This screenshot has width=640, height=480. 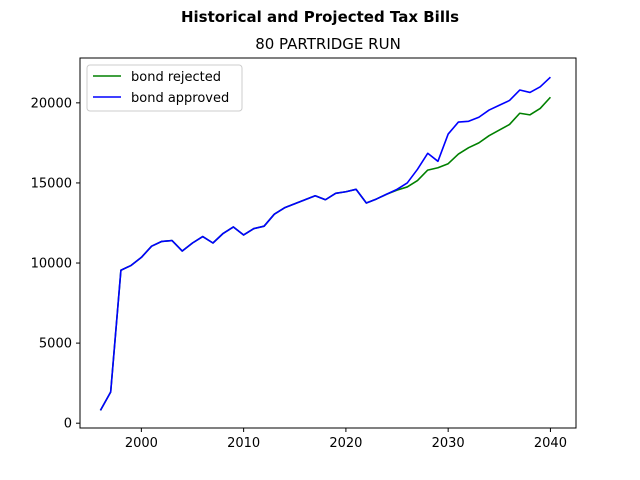 I want to click on legend: bond rejected bond approved, so click(x=164, y=88).